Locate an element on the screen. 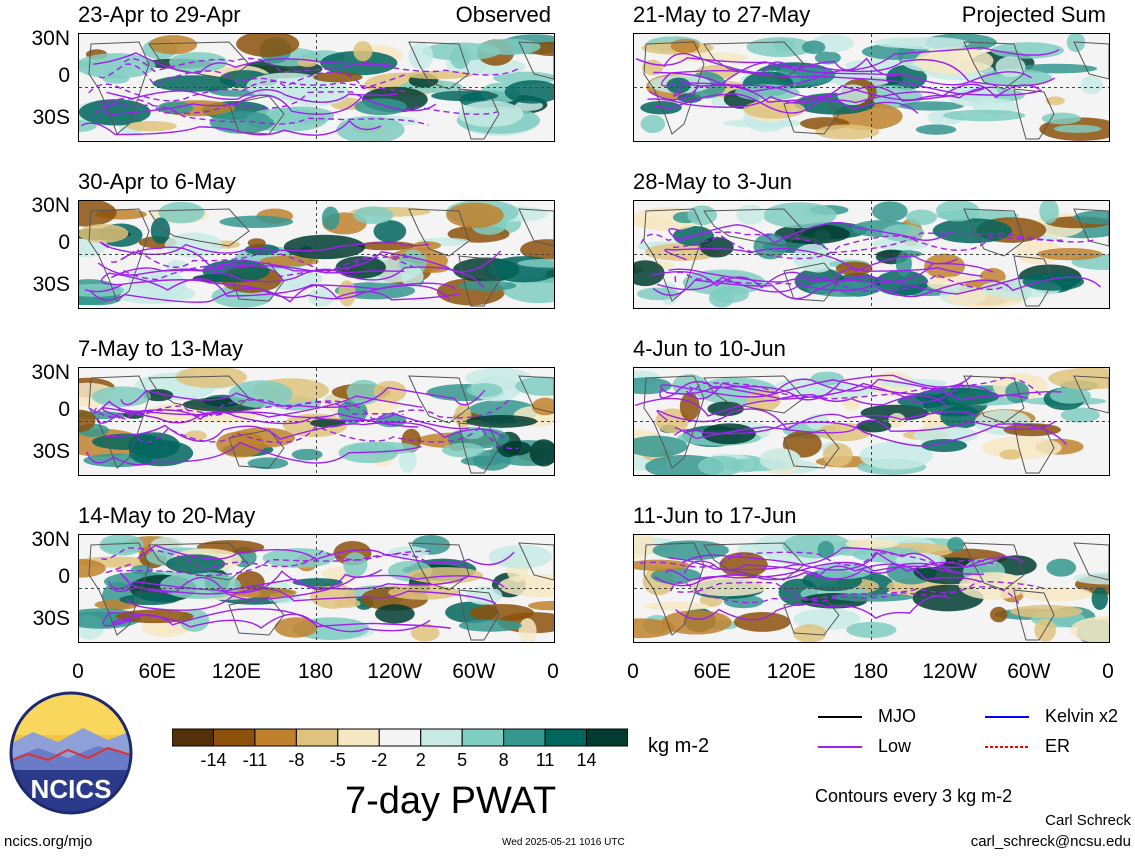  colorbar-tick-label: -11 is located at coordinates (255, 760).